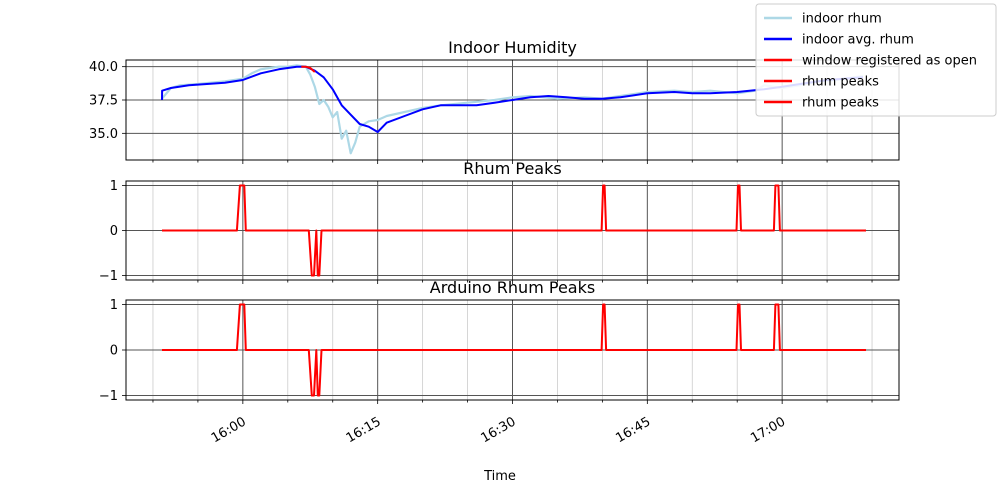 The width and height of the screenshot is (1000, 500). I want to click on y-tick-label: 35.0, so click(103, 134).